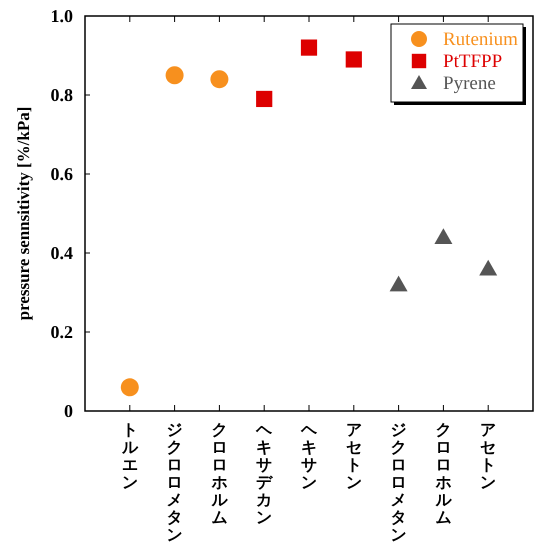 Image resolution: width=543 pixels, height=557 pixels. Describe the element at coordinates (61, 16) in the screenshot. I see `y-tick-label: 1.0` at that location.